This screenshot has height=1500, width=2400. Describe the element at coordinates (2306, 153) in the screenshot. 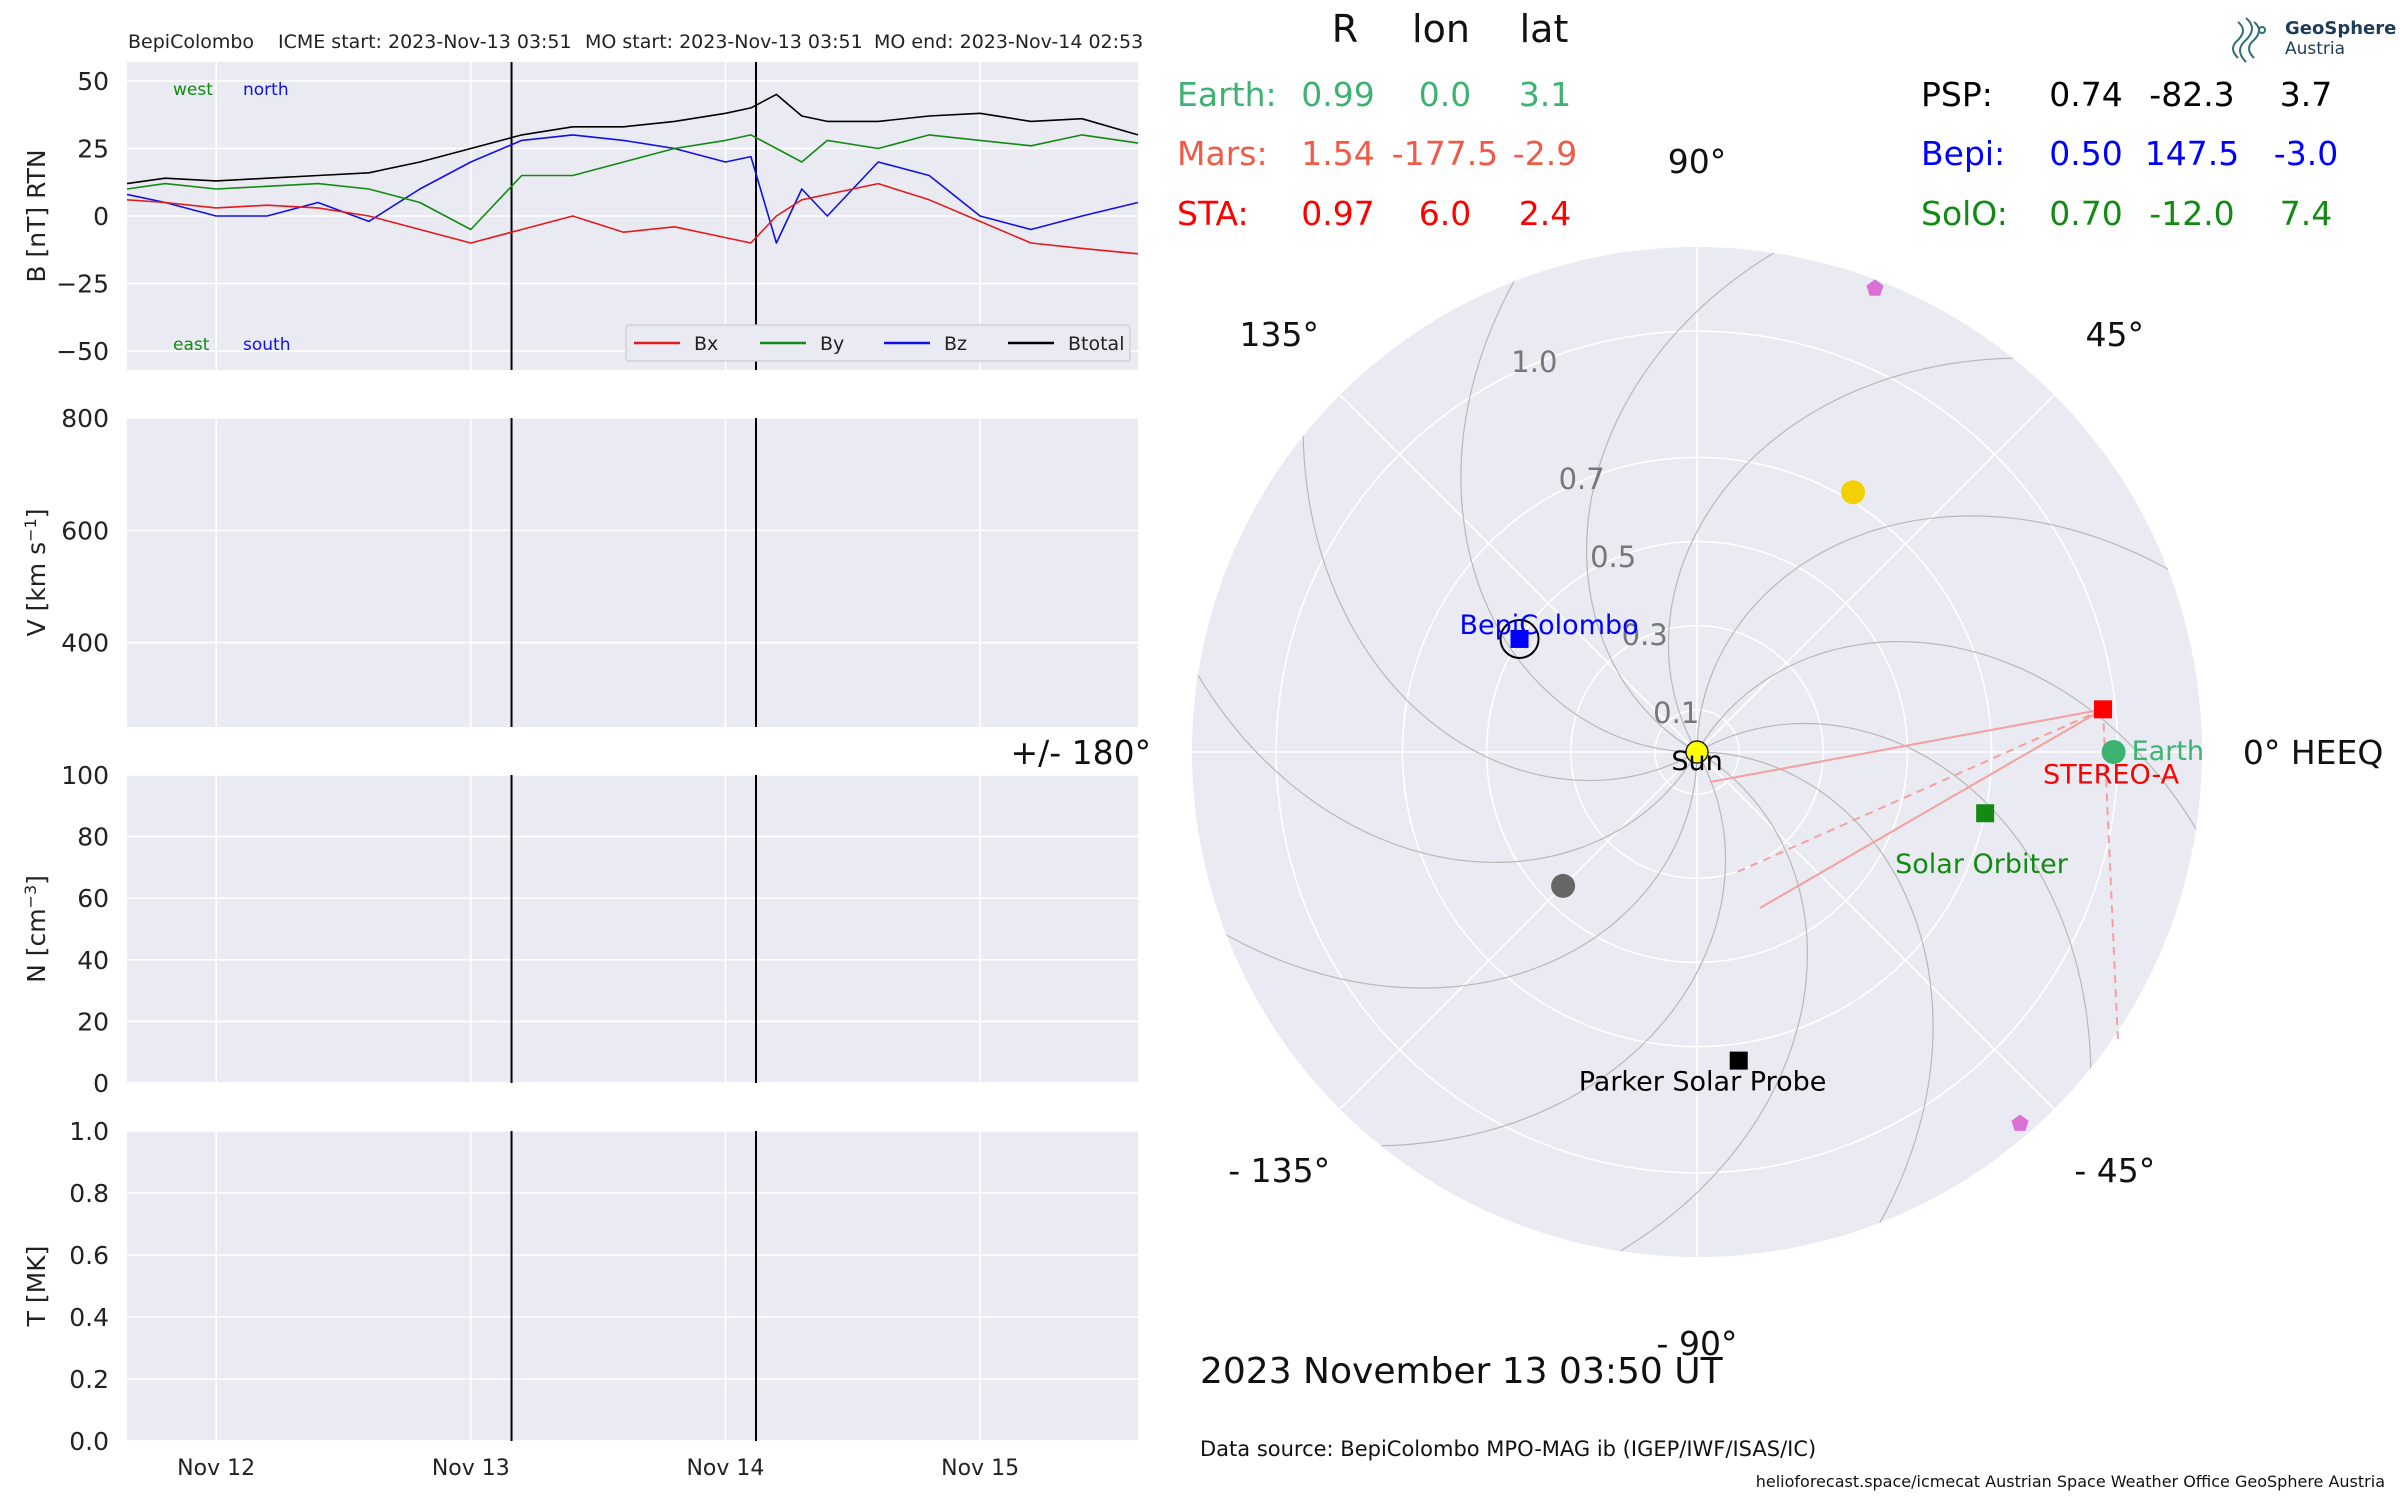

I see `row-lat: -3.0` at that location.